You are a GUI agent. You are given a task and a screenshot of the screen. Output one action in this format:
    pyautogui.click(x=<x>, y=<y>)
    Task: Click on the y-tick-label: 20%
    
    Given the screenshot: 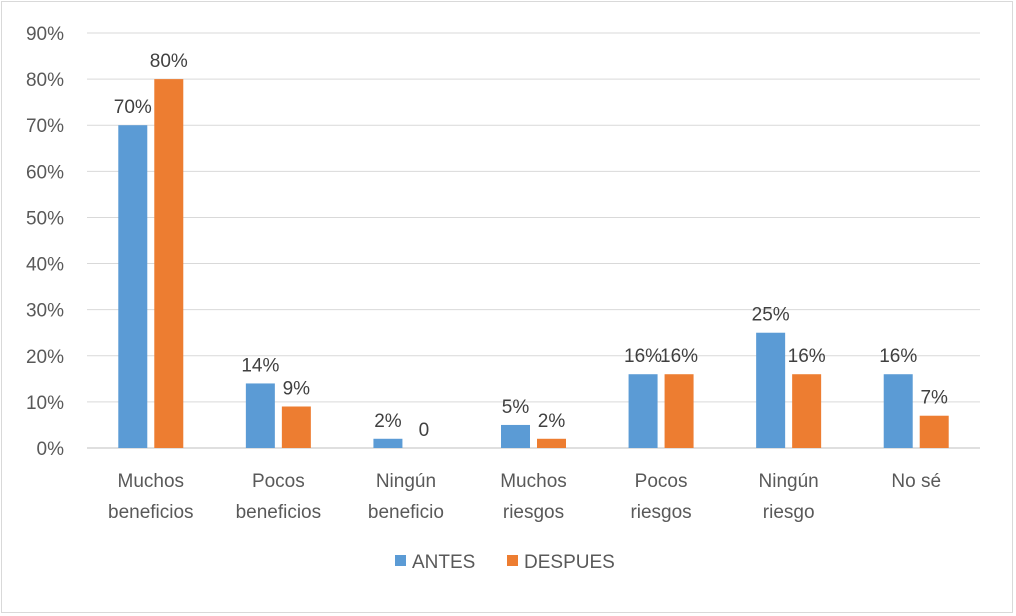 What is the action you would take?
    pyautogui.click(x=45, y=357)
    